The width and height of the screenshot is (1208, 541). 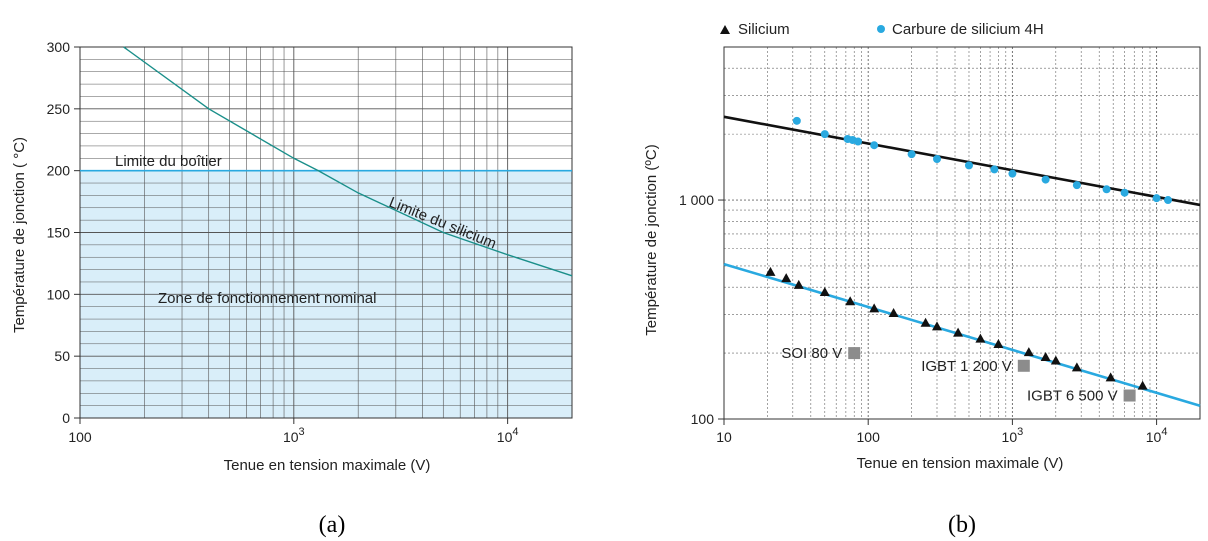 I want to click on device-label: IGBT 1 200 V, so click(x=966, y=366).